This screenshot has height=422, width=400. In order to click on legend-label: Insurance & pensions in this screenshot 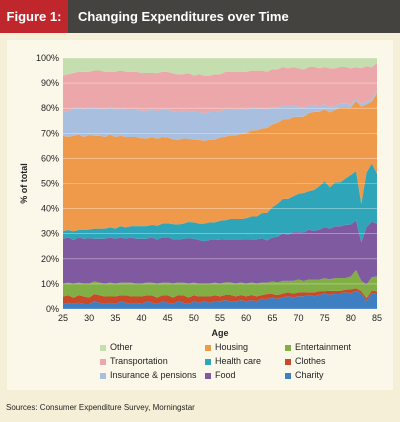, I will do `click(153, 375)`.